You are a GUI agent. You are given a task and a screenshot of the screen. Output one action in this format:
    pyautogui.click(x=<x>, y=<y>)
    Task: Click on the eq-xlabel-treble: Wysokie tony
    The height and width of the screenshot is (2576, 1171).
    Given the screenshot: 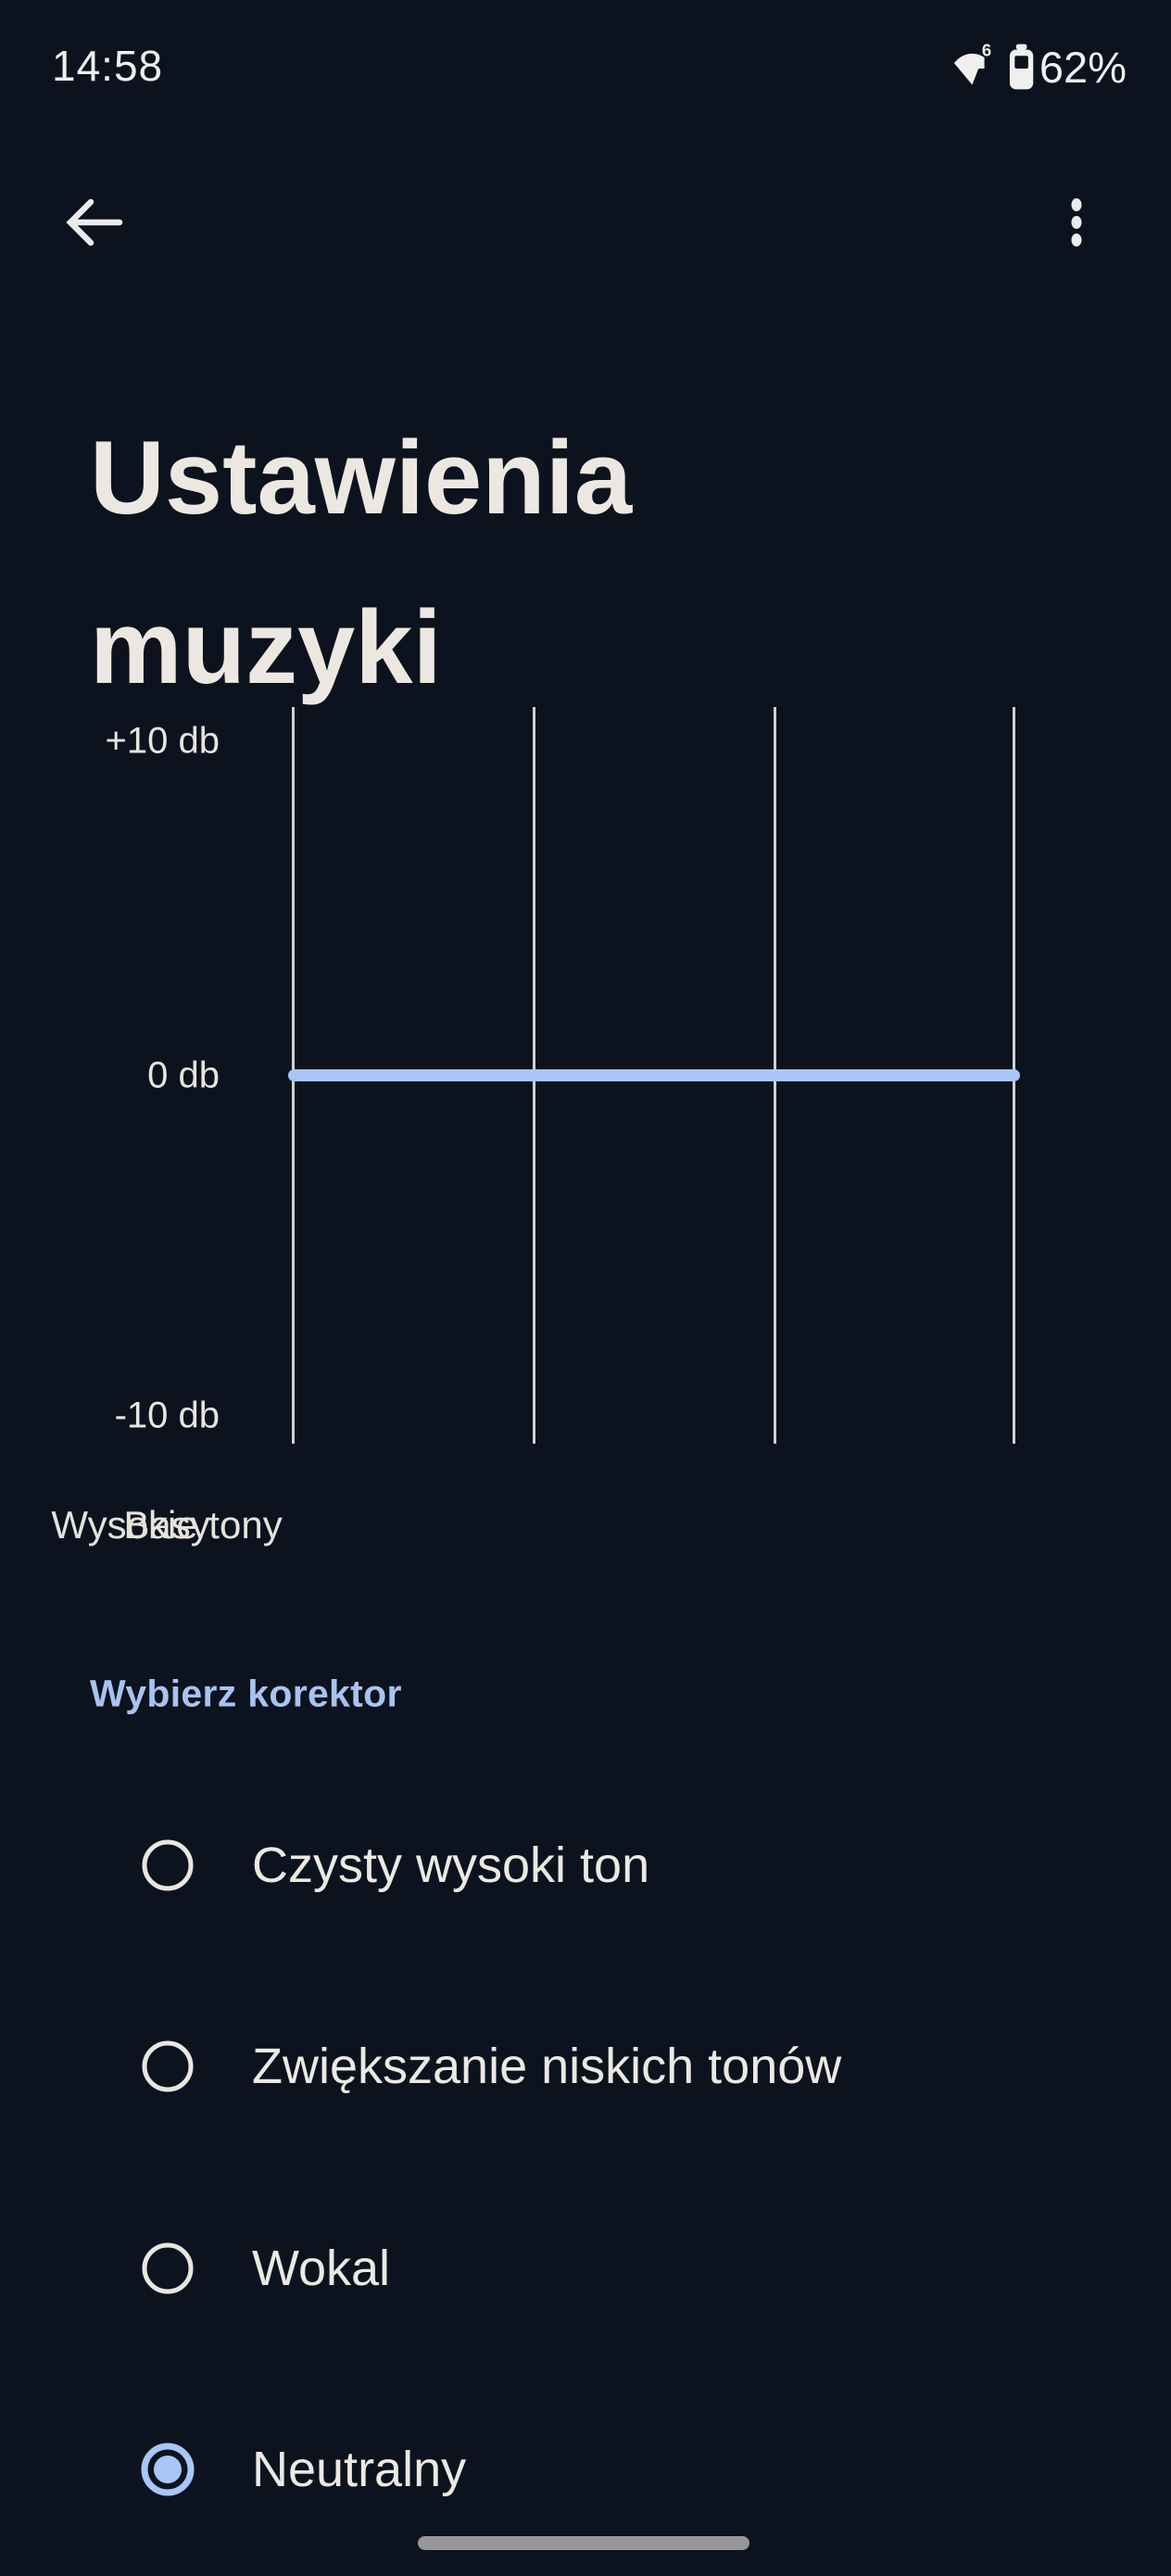 What is the action you would take?
    pyautogui.click(x=167, y=1525)
    